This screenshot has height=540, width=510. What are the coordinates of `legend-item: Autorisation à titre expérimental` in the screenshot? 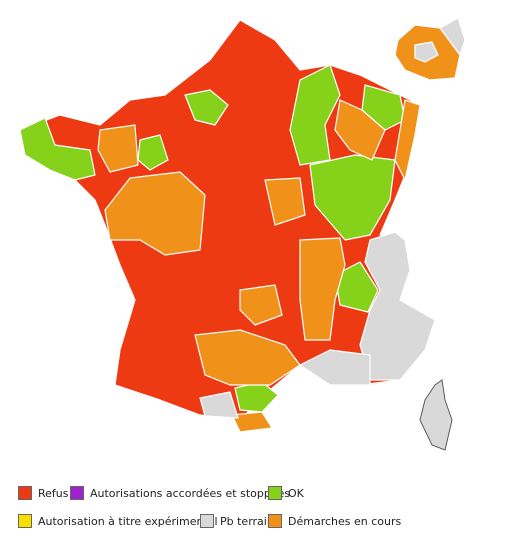 It's located at (118, 521).